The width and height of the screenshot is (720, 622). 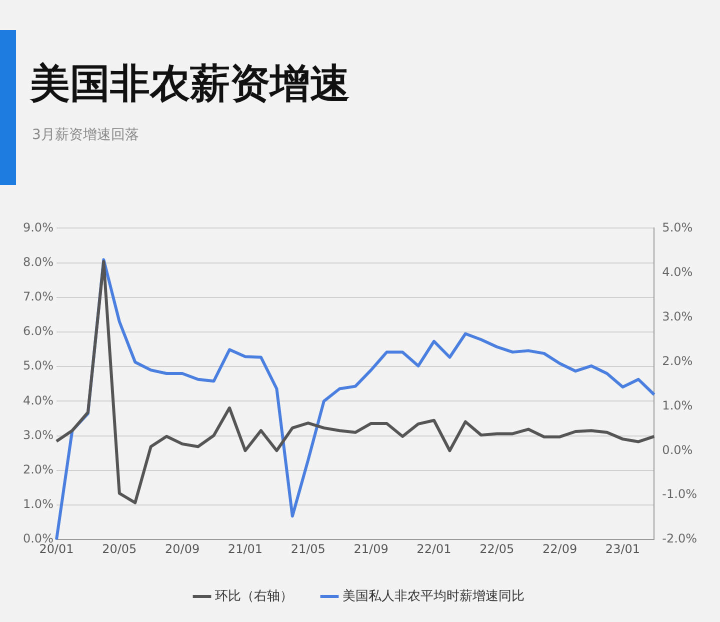 What do you see at coordinates (38, 435) in the screenshot?
I see `y-tick-label: 3.0%` at bounding box center [38, 435].